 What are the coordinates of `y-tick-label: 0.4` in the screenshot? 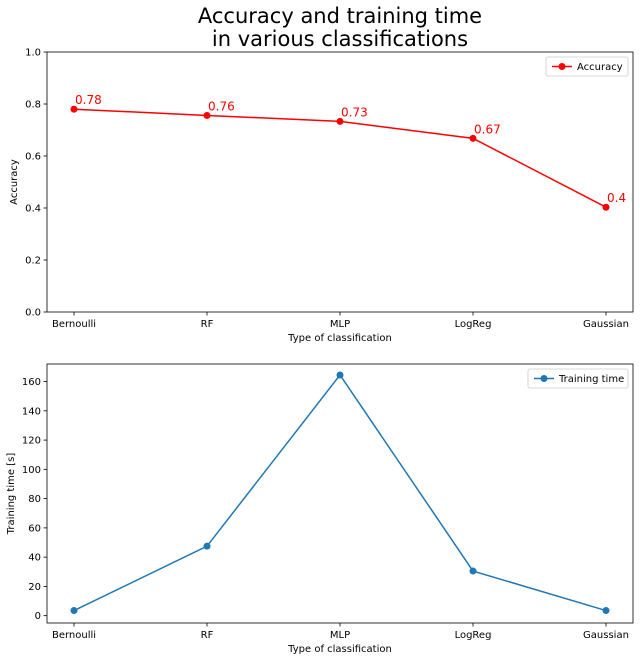 It's located at (33, 209).